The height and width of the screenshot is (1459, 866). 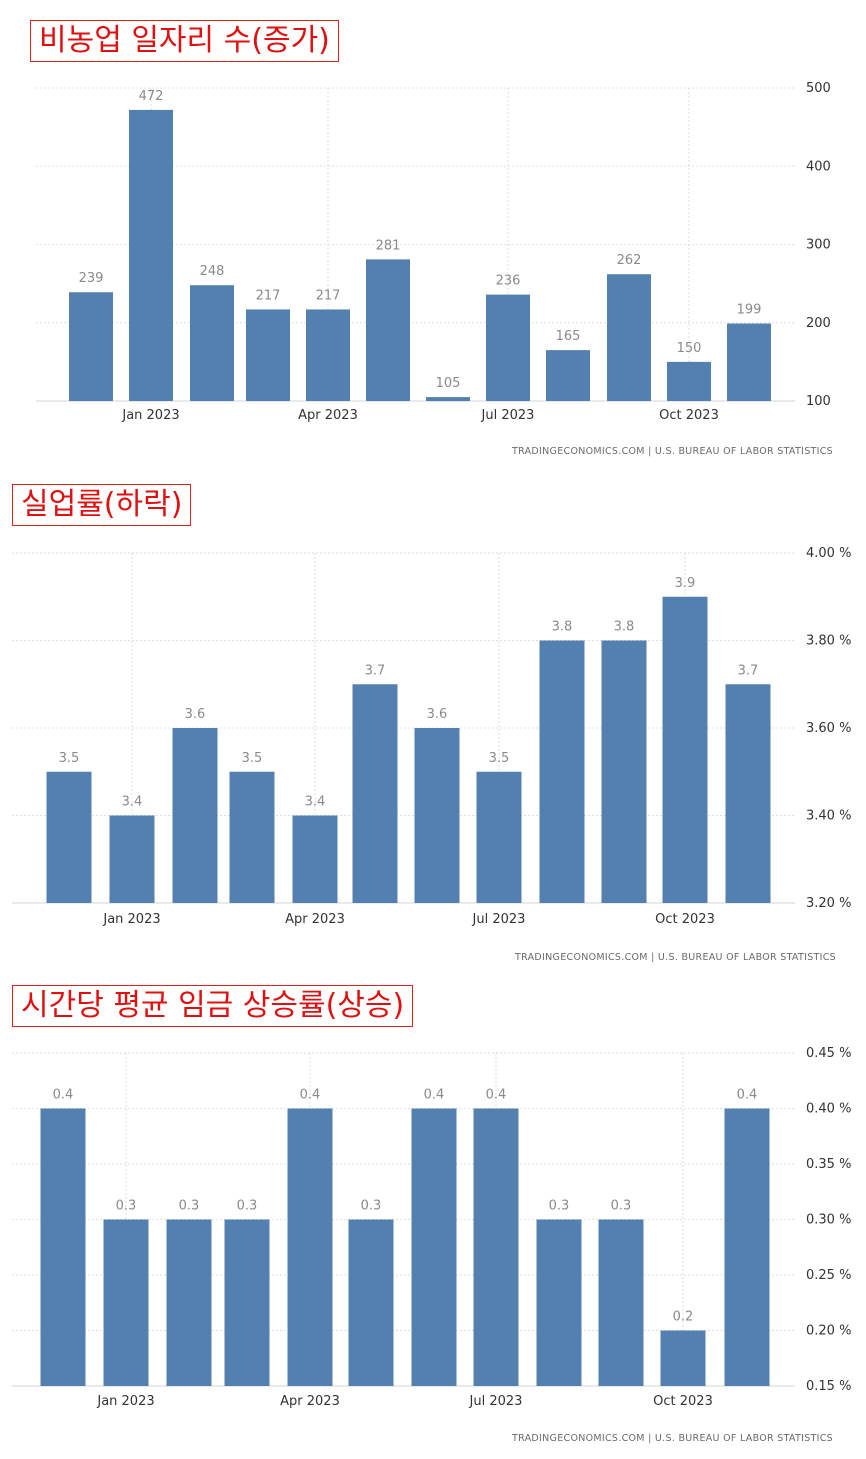 What do you see at coordinates (818, 401) in the screenshot?
I see `y-tick-label: 100` at bounding box center [818, 401].